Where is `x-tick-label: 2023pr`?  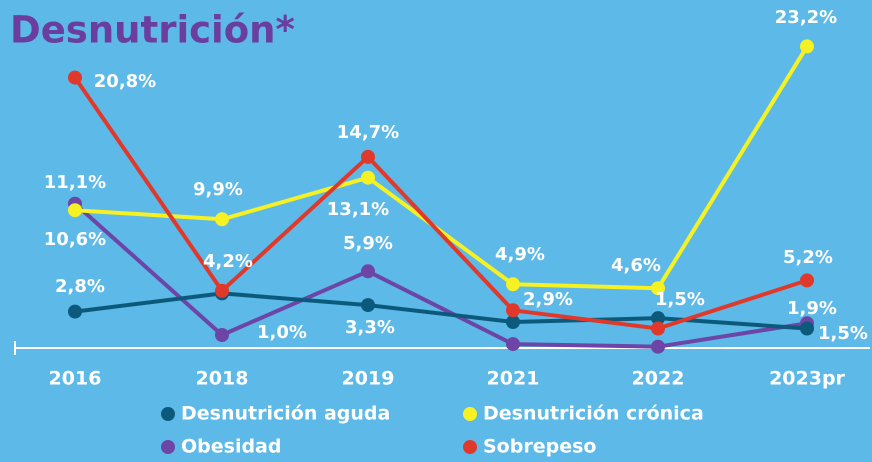 x-tick-label: 2023pr is located at coordinates (807, 379).